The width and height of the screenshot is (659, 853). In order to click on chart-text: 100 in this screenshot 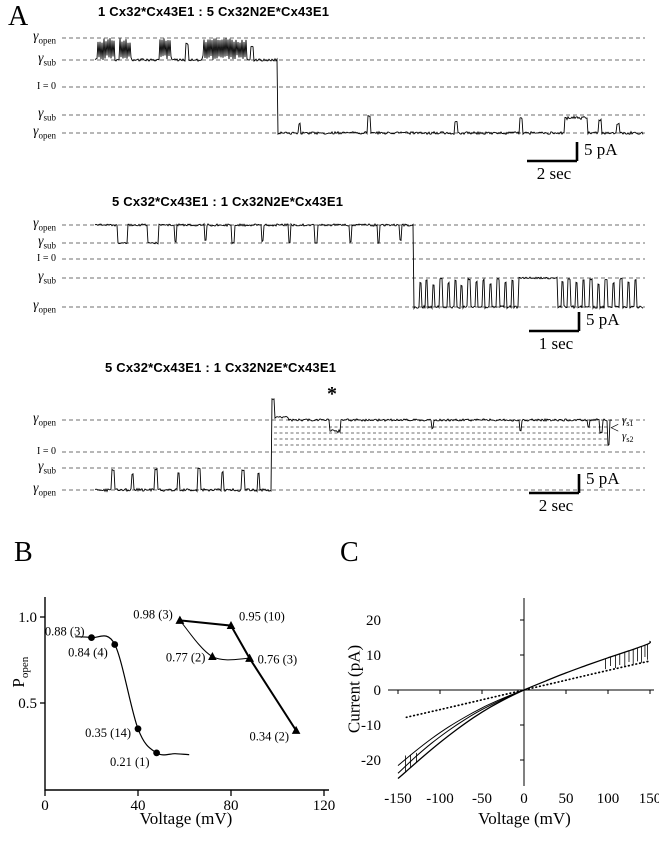, I will do `click(608, 799)`.